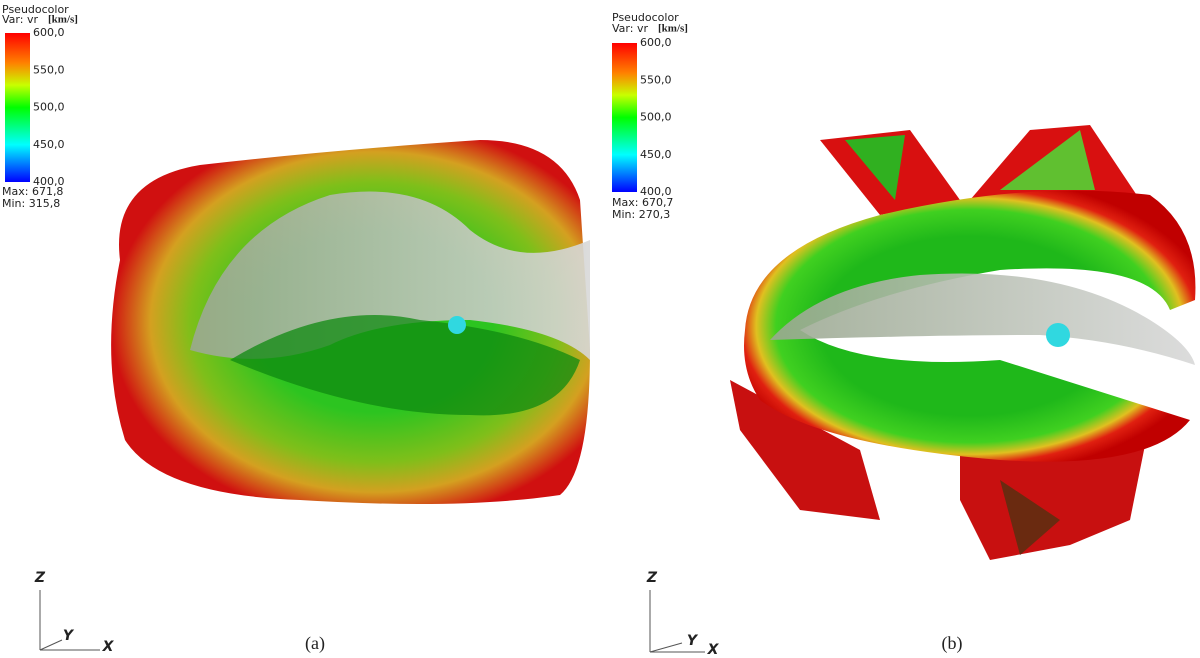 Image resolution: width=1200 pixels, height=658 pixels. What do you see at coordinates (372, 621) in the screenshot?
I see `axis-triad` at bounding box center [372, 621].